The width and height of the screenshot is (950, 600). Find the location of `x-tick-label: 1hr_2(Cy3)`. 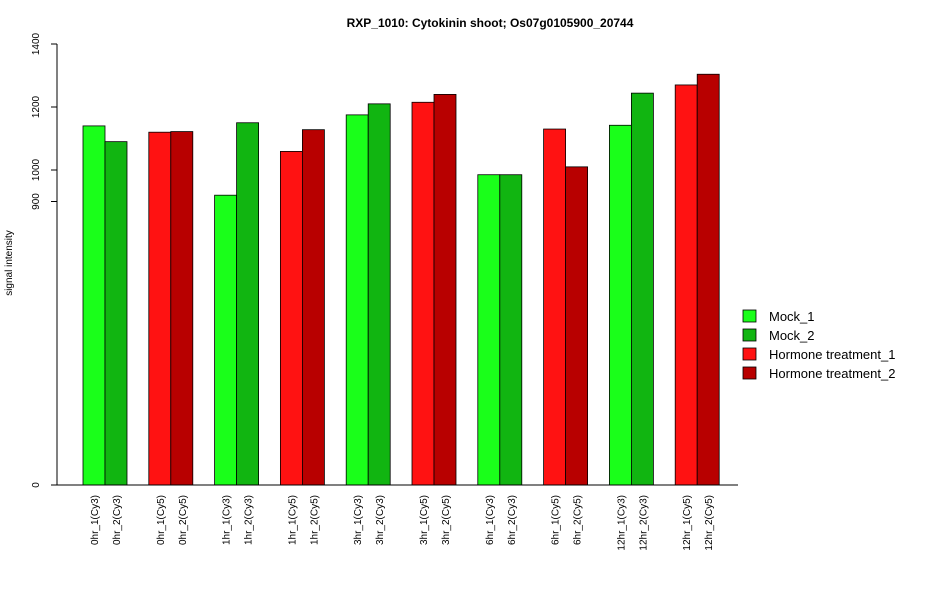

x-tick-label: 1hr_2(Cy3) is located at coordinates (249, 520).